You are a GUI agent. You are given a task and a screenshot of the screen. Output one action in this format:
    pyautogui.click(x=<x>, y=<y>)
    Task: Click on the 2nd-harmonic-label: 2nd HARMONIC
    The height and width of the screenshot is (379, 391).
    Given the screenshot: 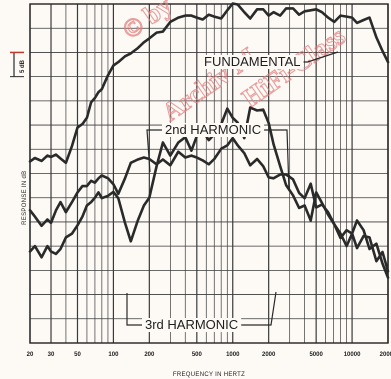 What is the action you would take?
    pyautogui.click(x=213, y=129)
    